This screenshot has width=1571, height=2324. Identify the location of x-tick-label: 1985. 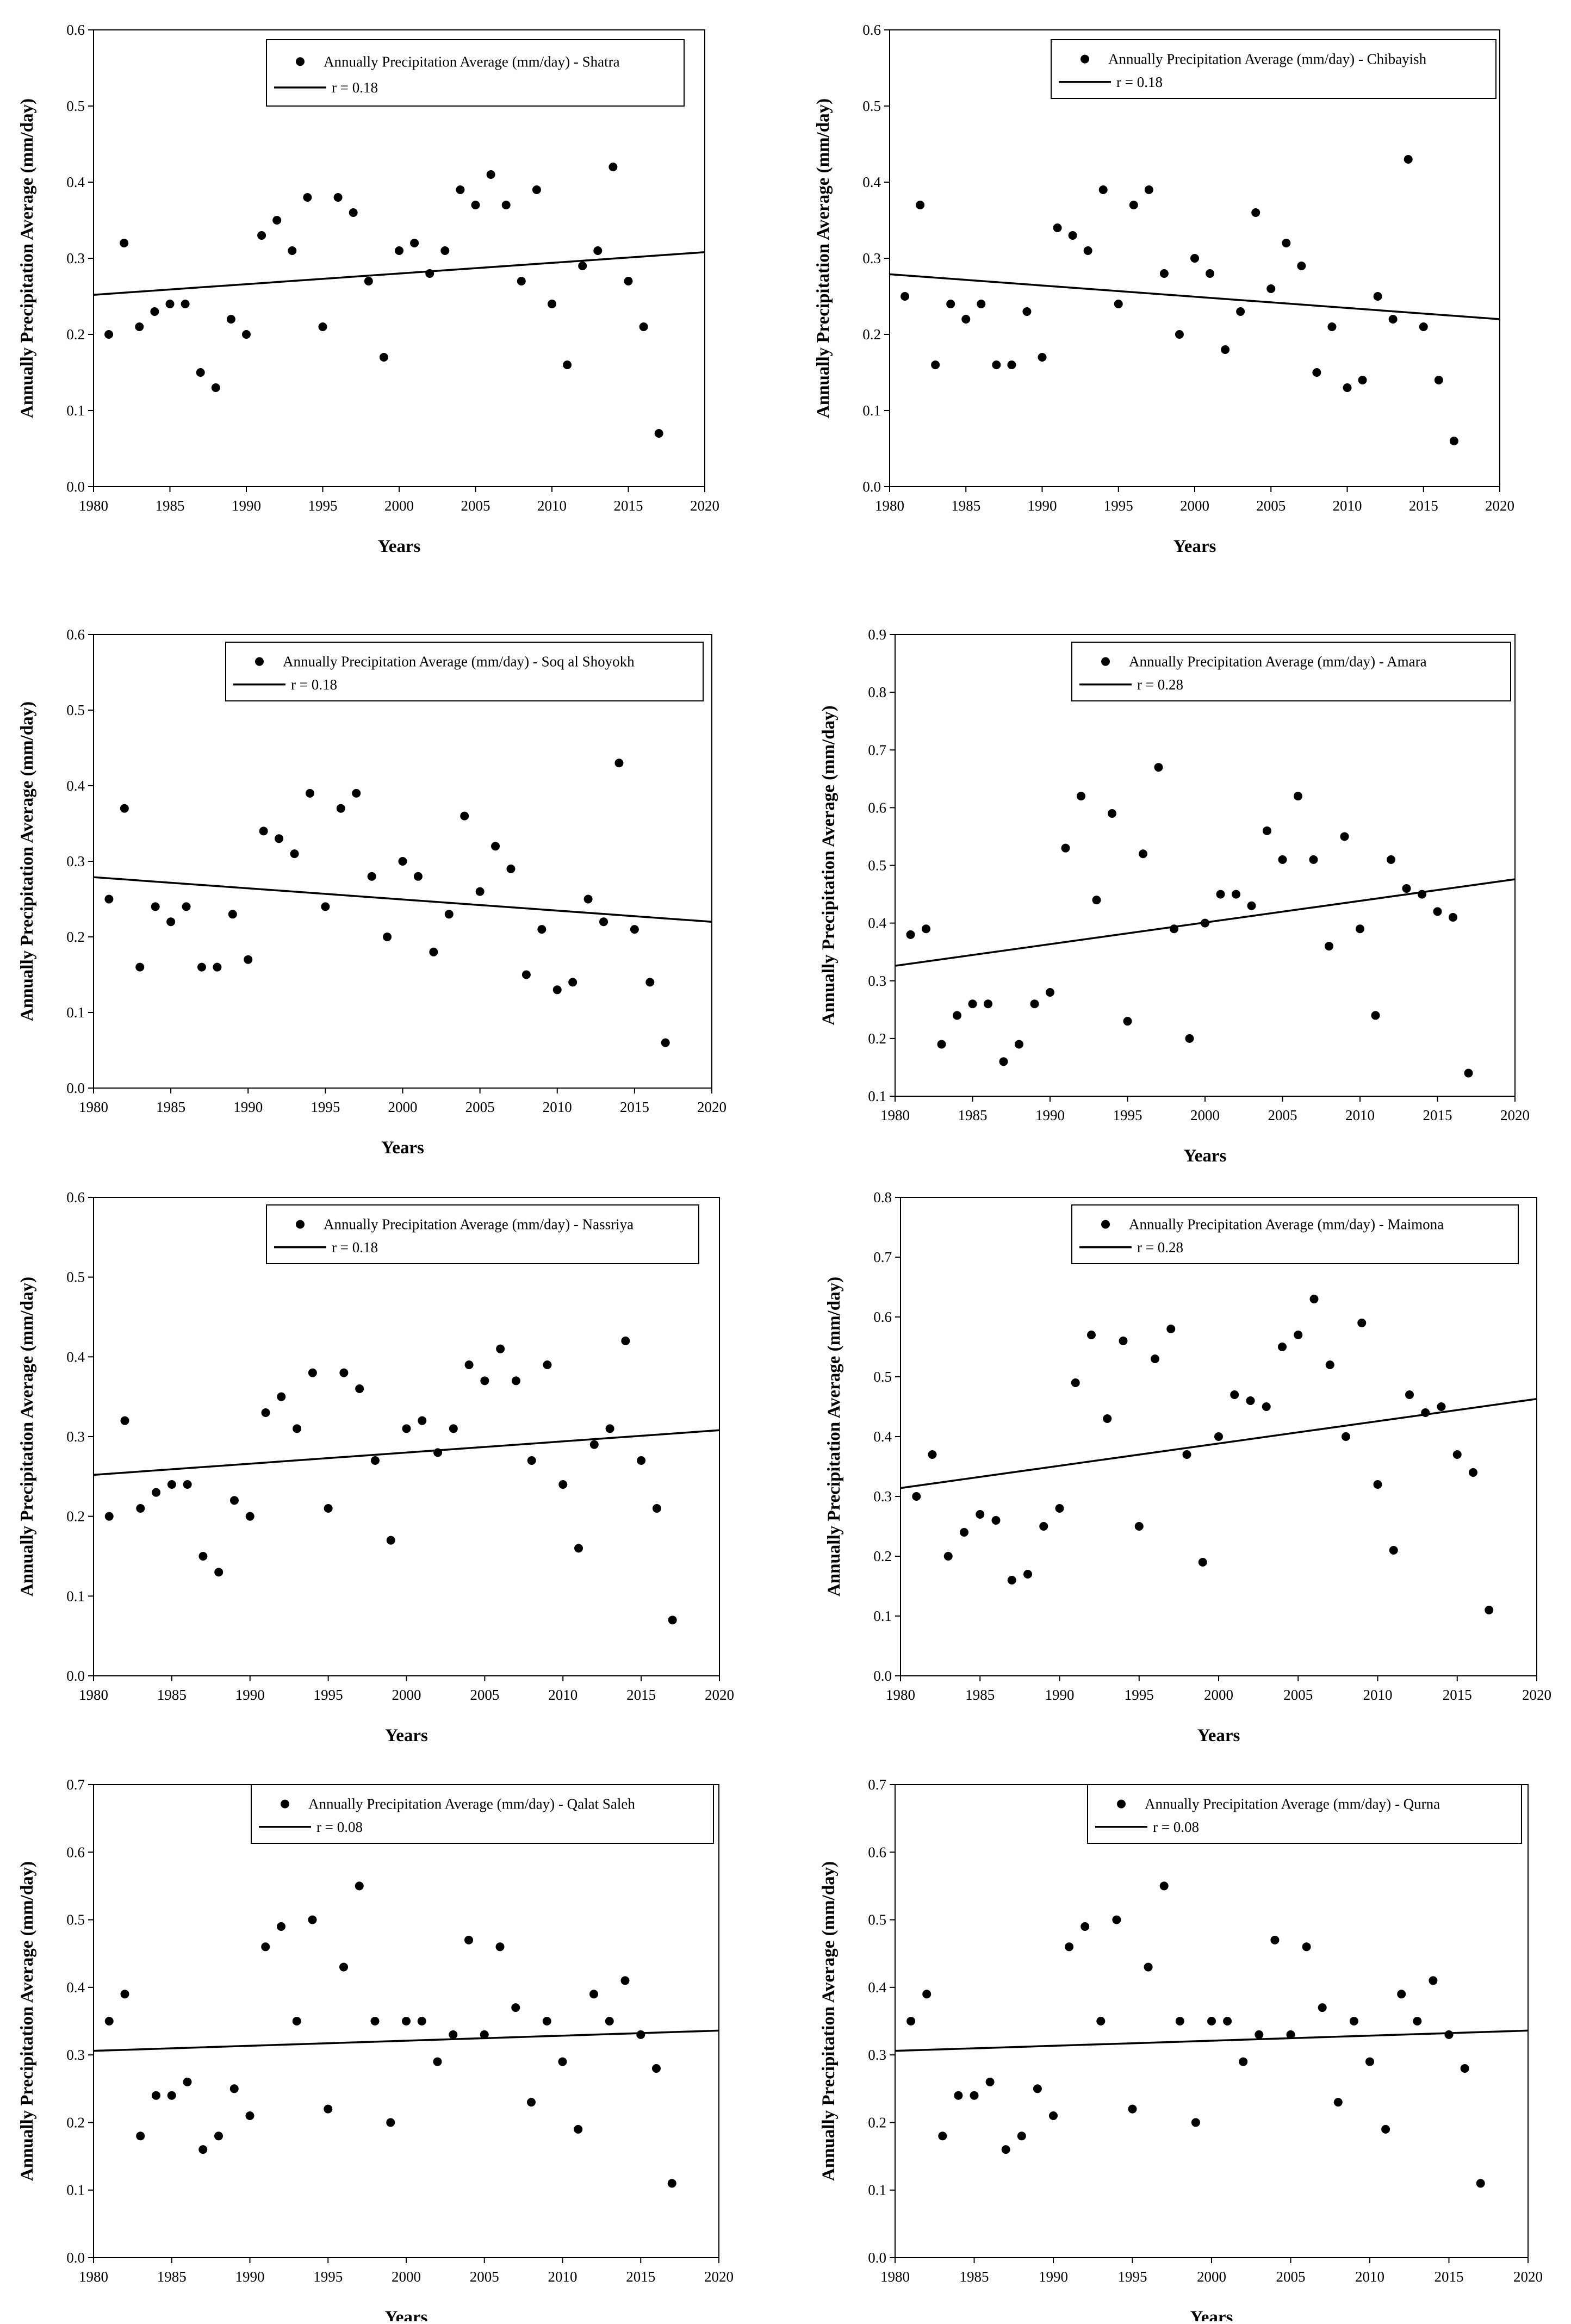
(172, 1695).